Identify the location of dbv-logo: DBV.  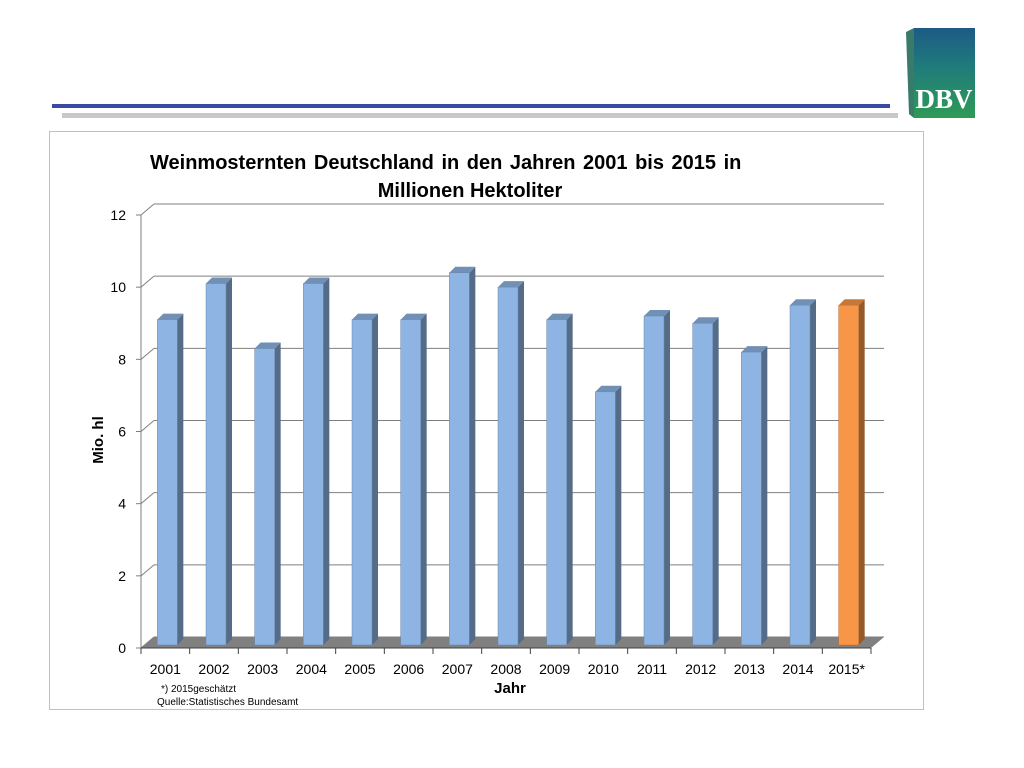
(940, 73).